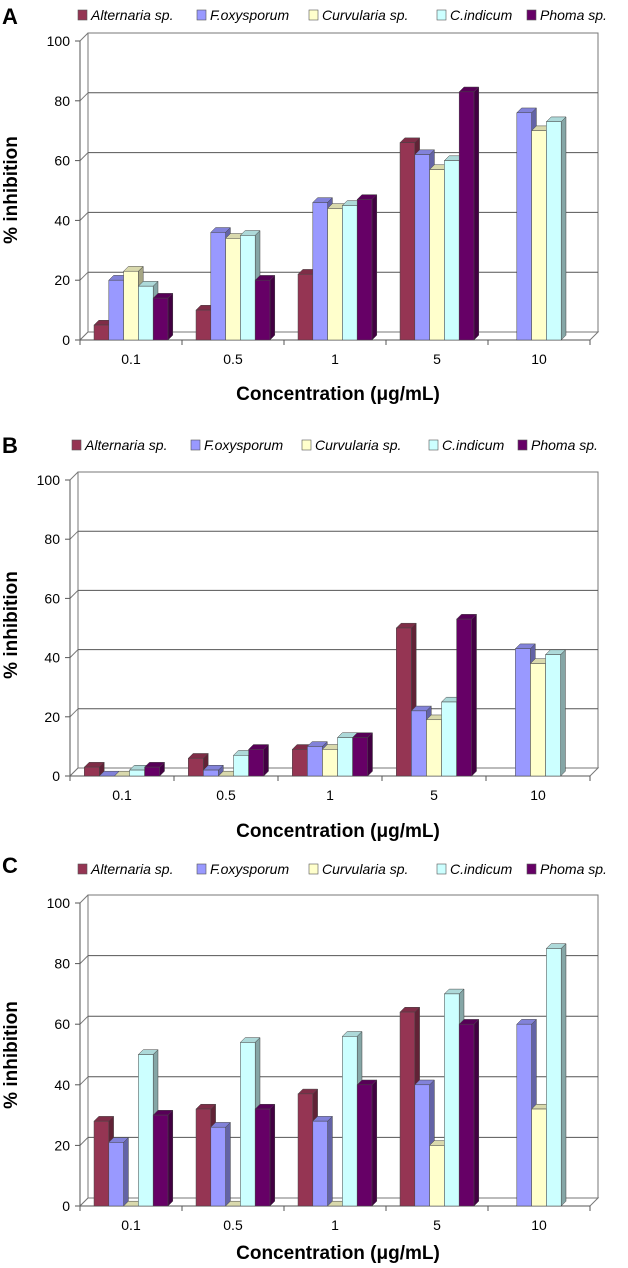  I want to click on y-tick-label: 0, so click(56, 776).